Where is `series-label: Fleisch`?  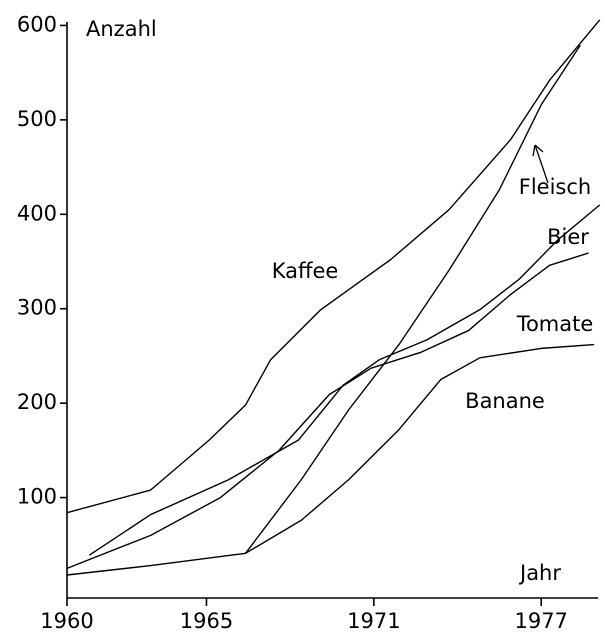
series-label: Fleisch is located at coordinates (555, 187).